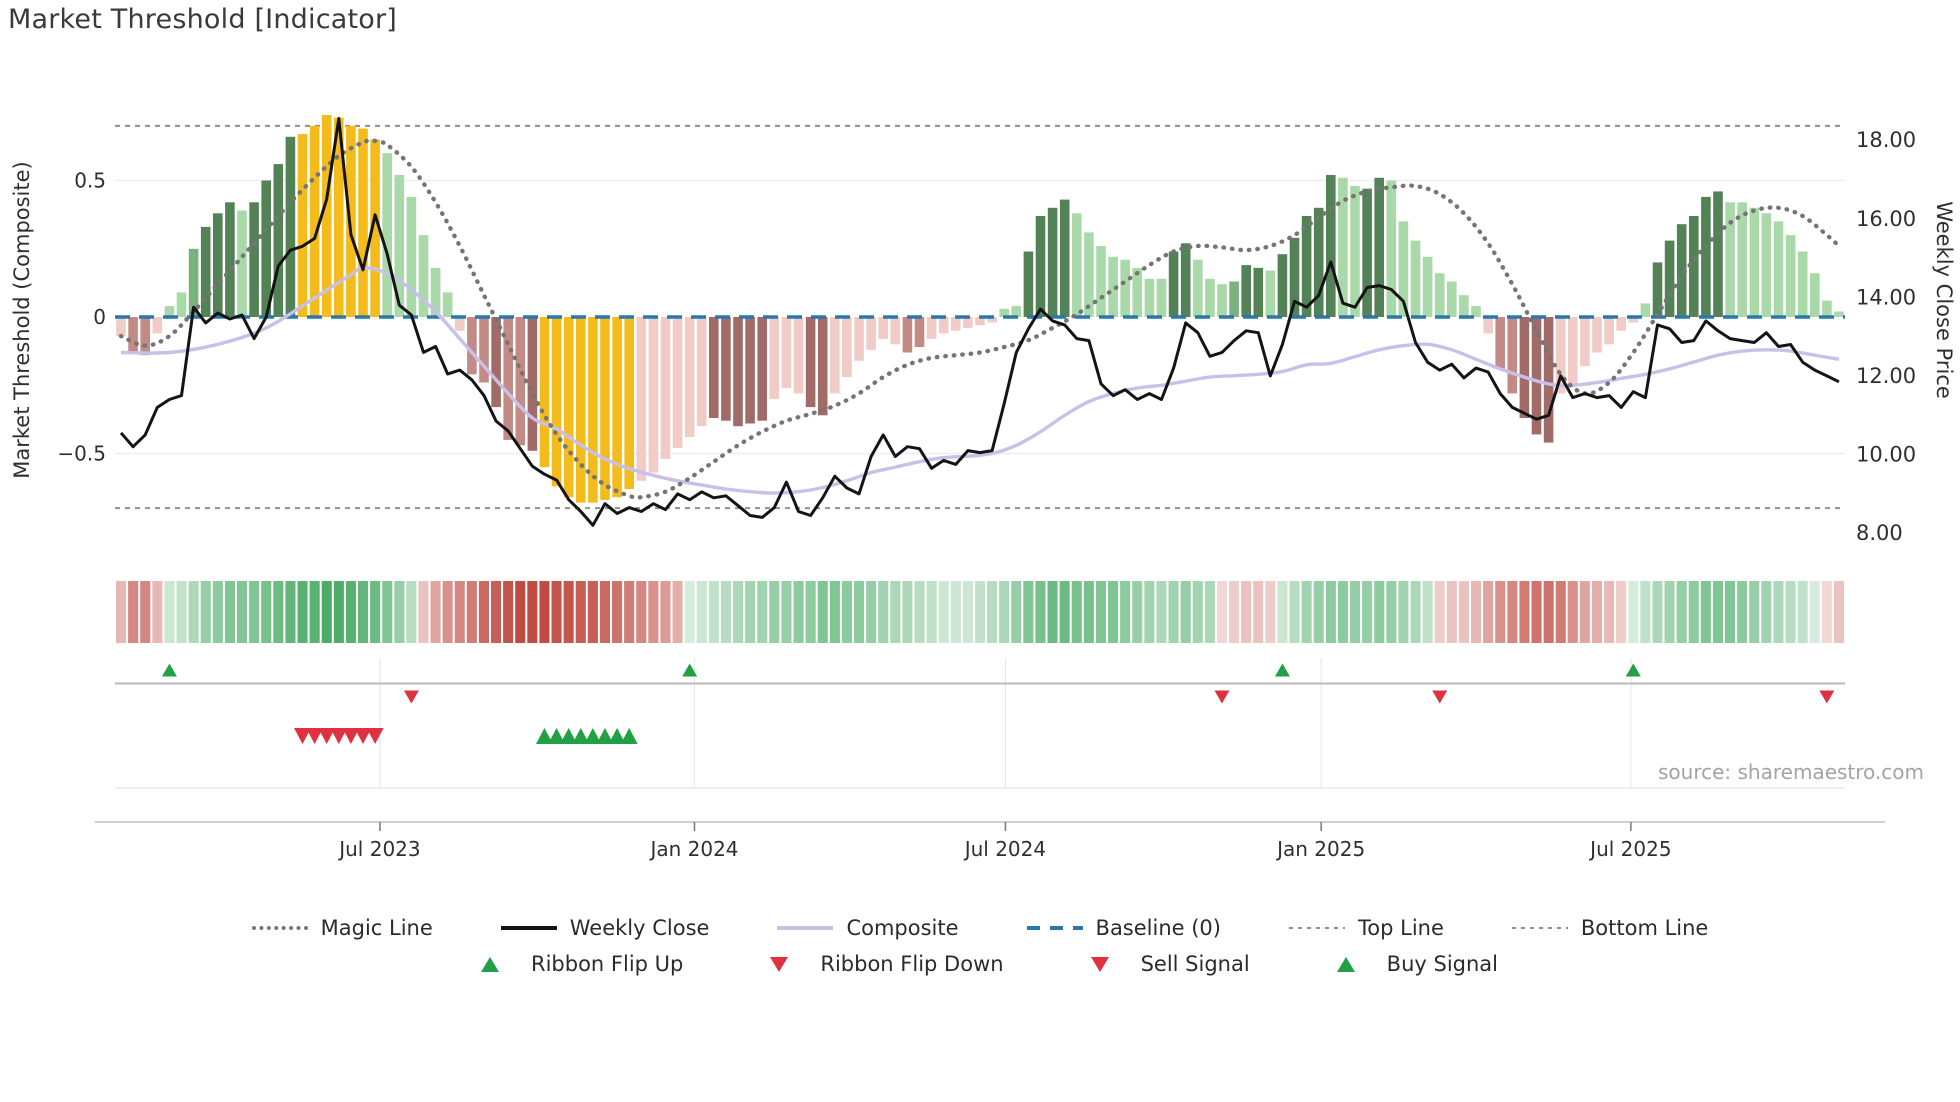 The width and height of the screenshot is (1960, 1102). I want to click on buy-signal-marker-icon, so click(617, 736).